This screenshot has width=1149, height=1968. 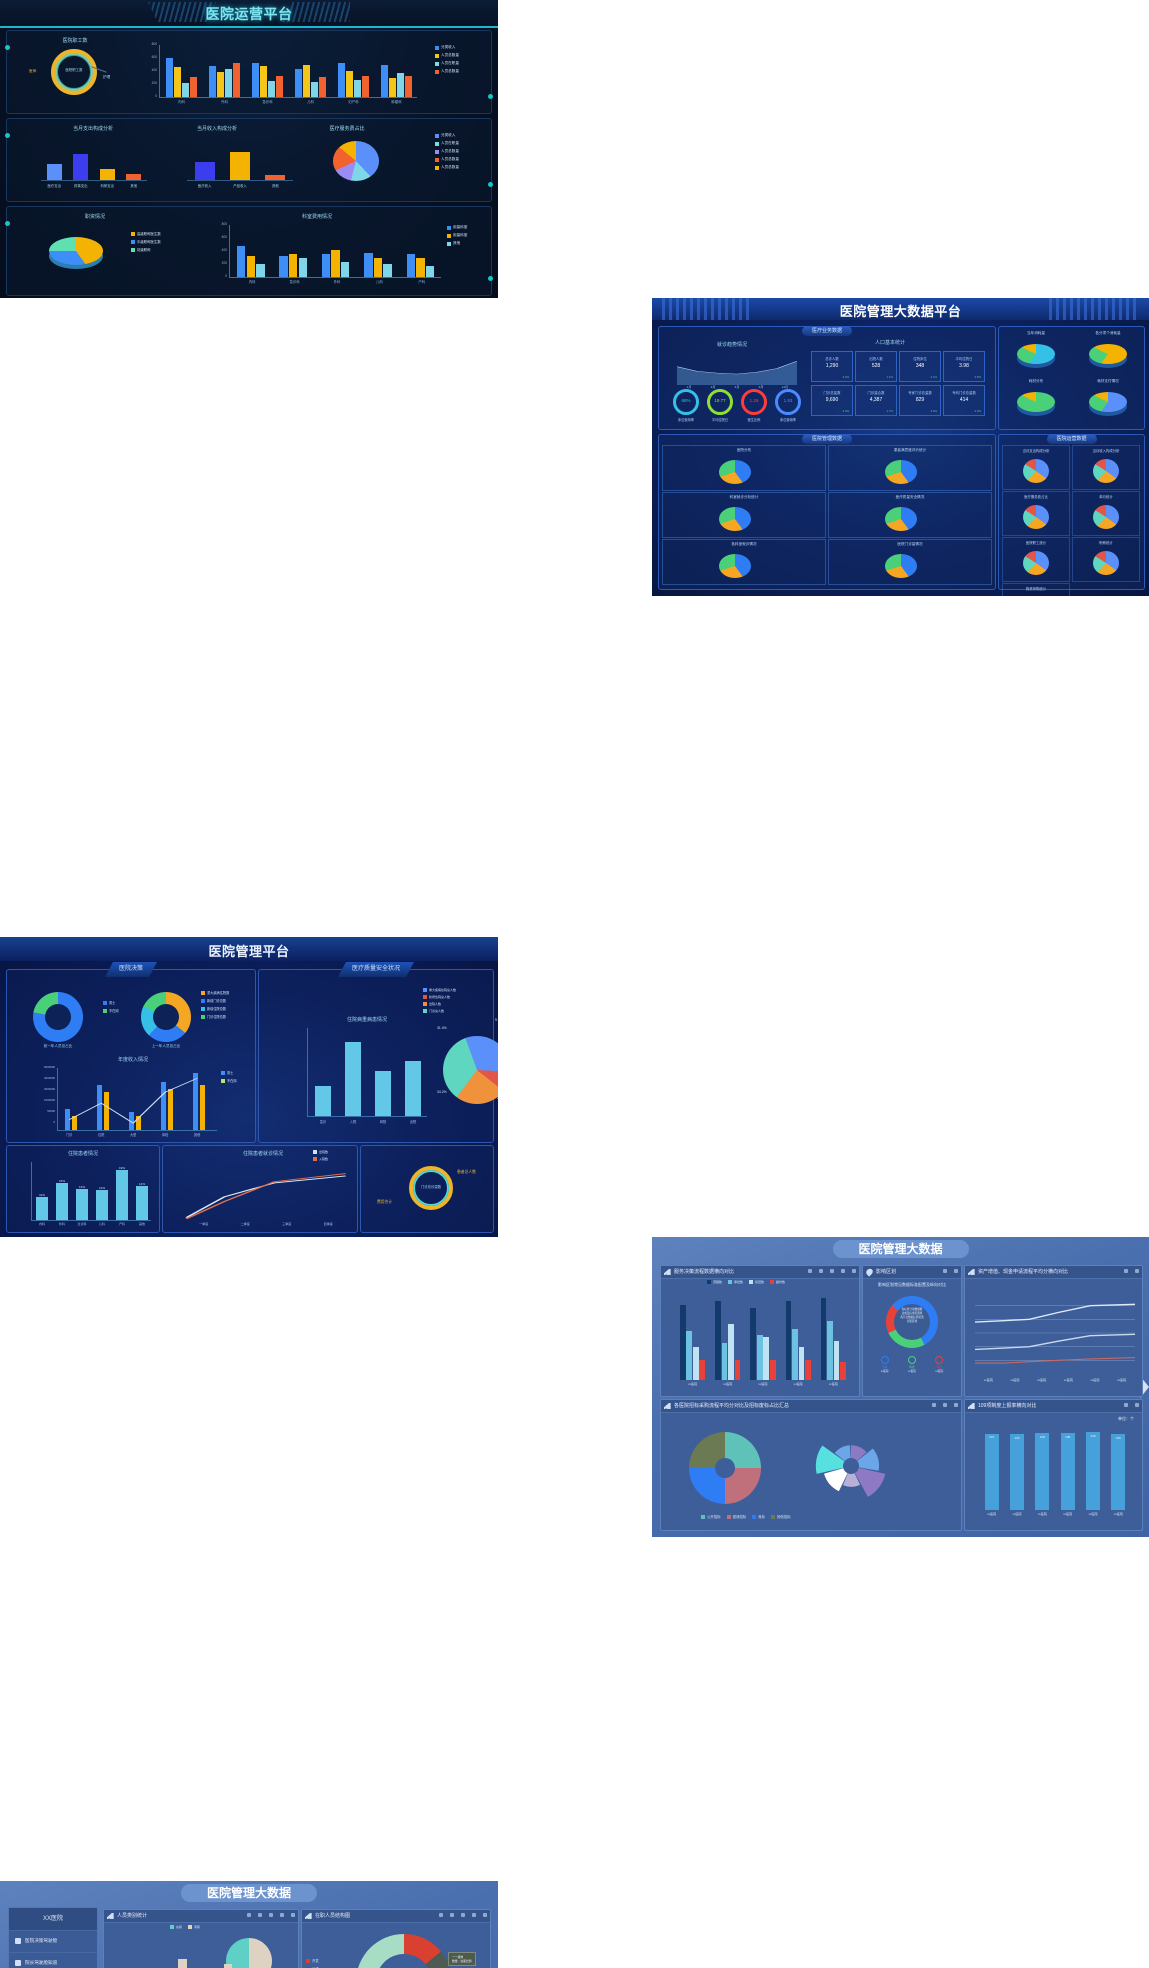 I want to click on legend-label: 公开招标, so click(x=714, y=1516).